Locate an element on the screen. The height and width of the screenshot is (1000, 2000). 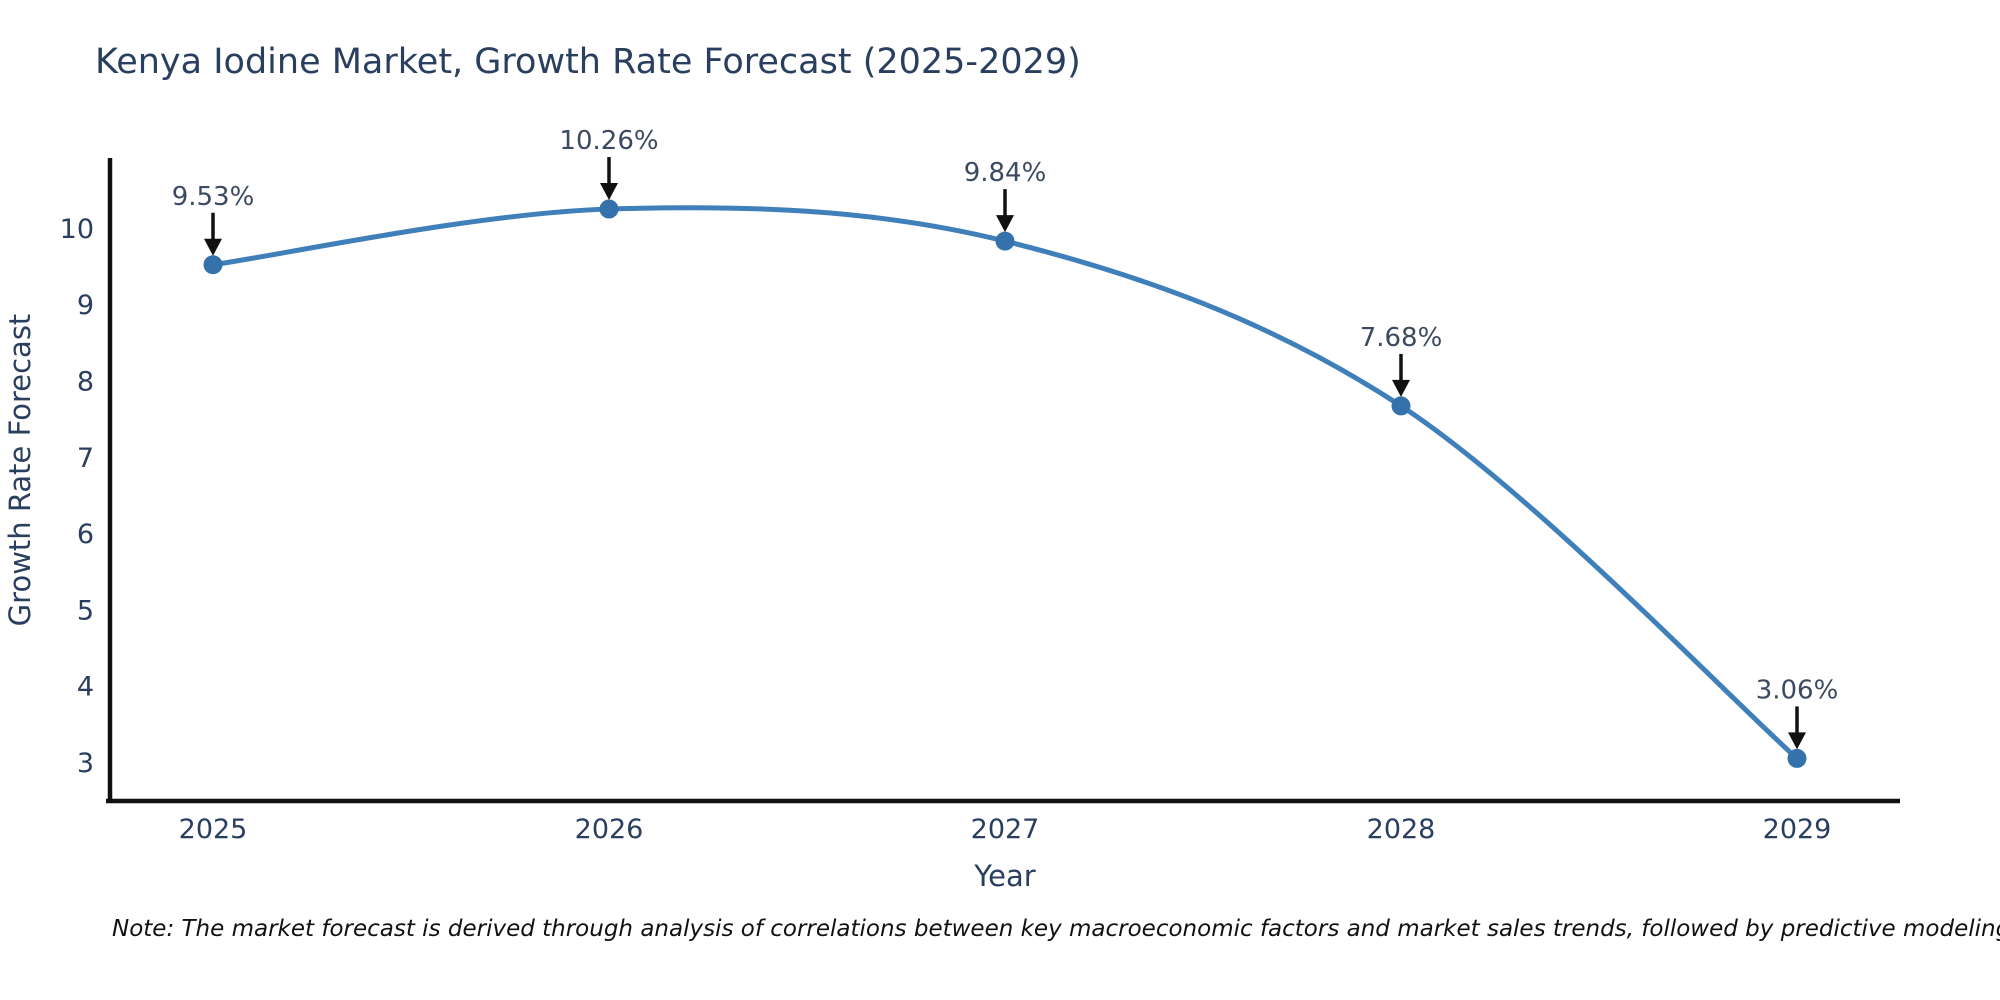
y-tick-label: 7 is located at coordinates (85, 458).